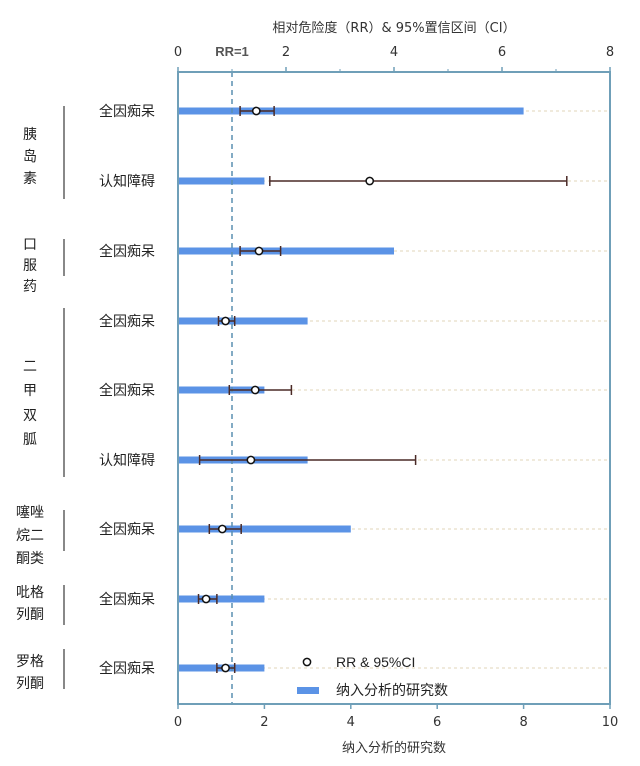 The width and height of the screenshot is (640, 766). Describe the element at coordinates (30, 512) in the screenshot. I see `group-label-line: 噻唑` at that location.